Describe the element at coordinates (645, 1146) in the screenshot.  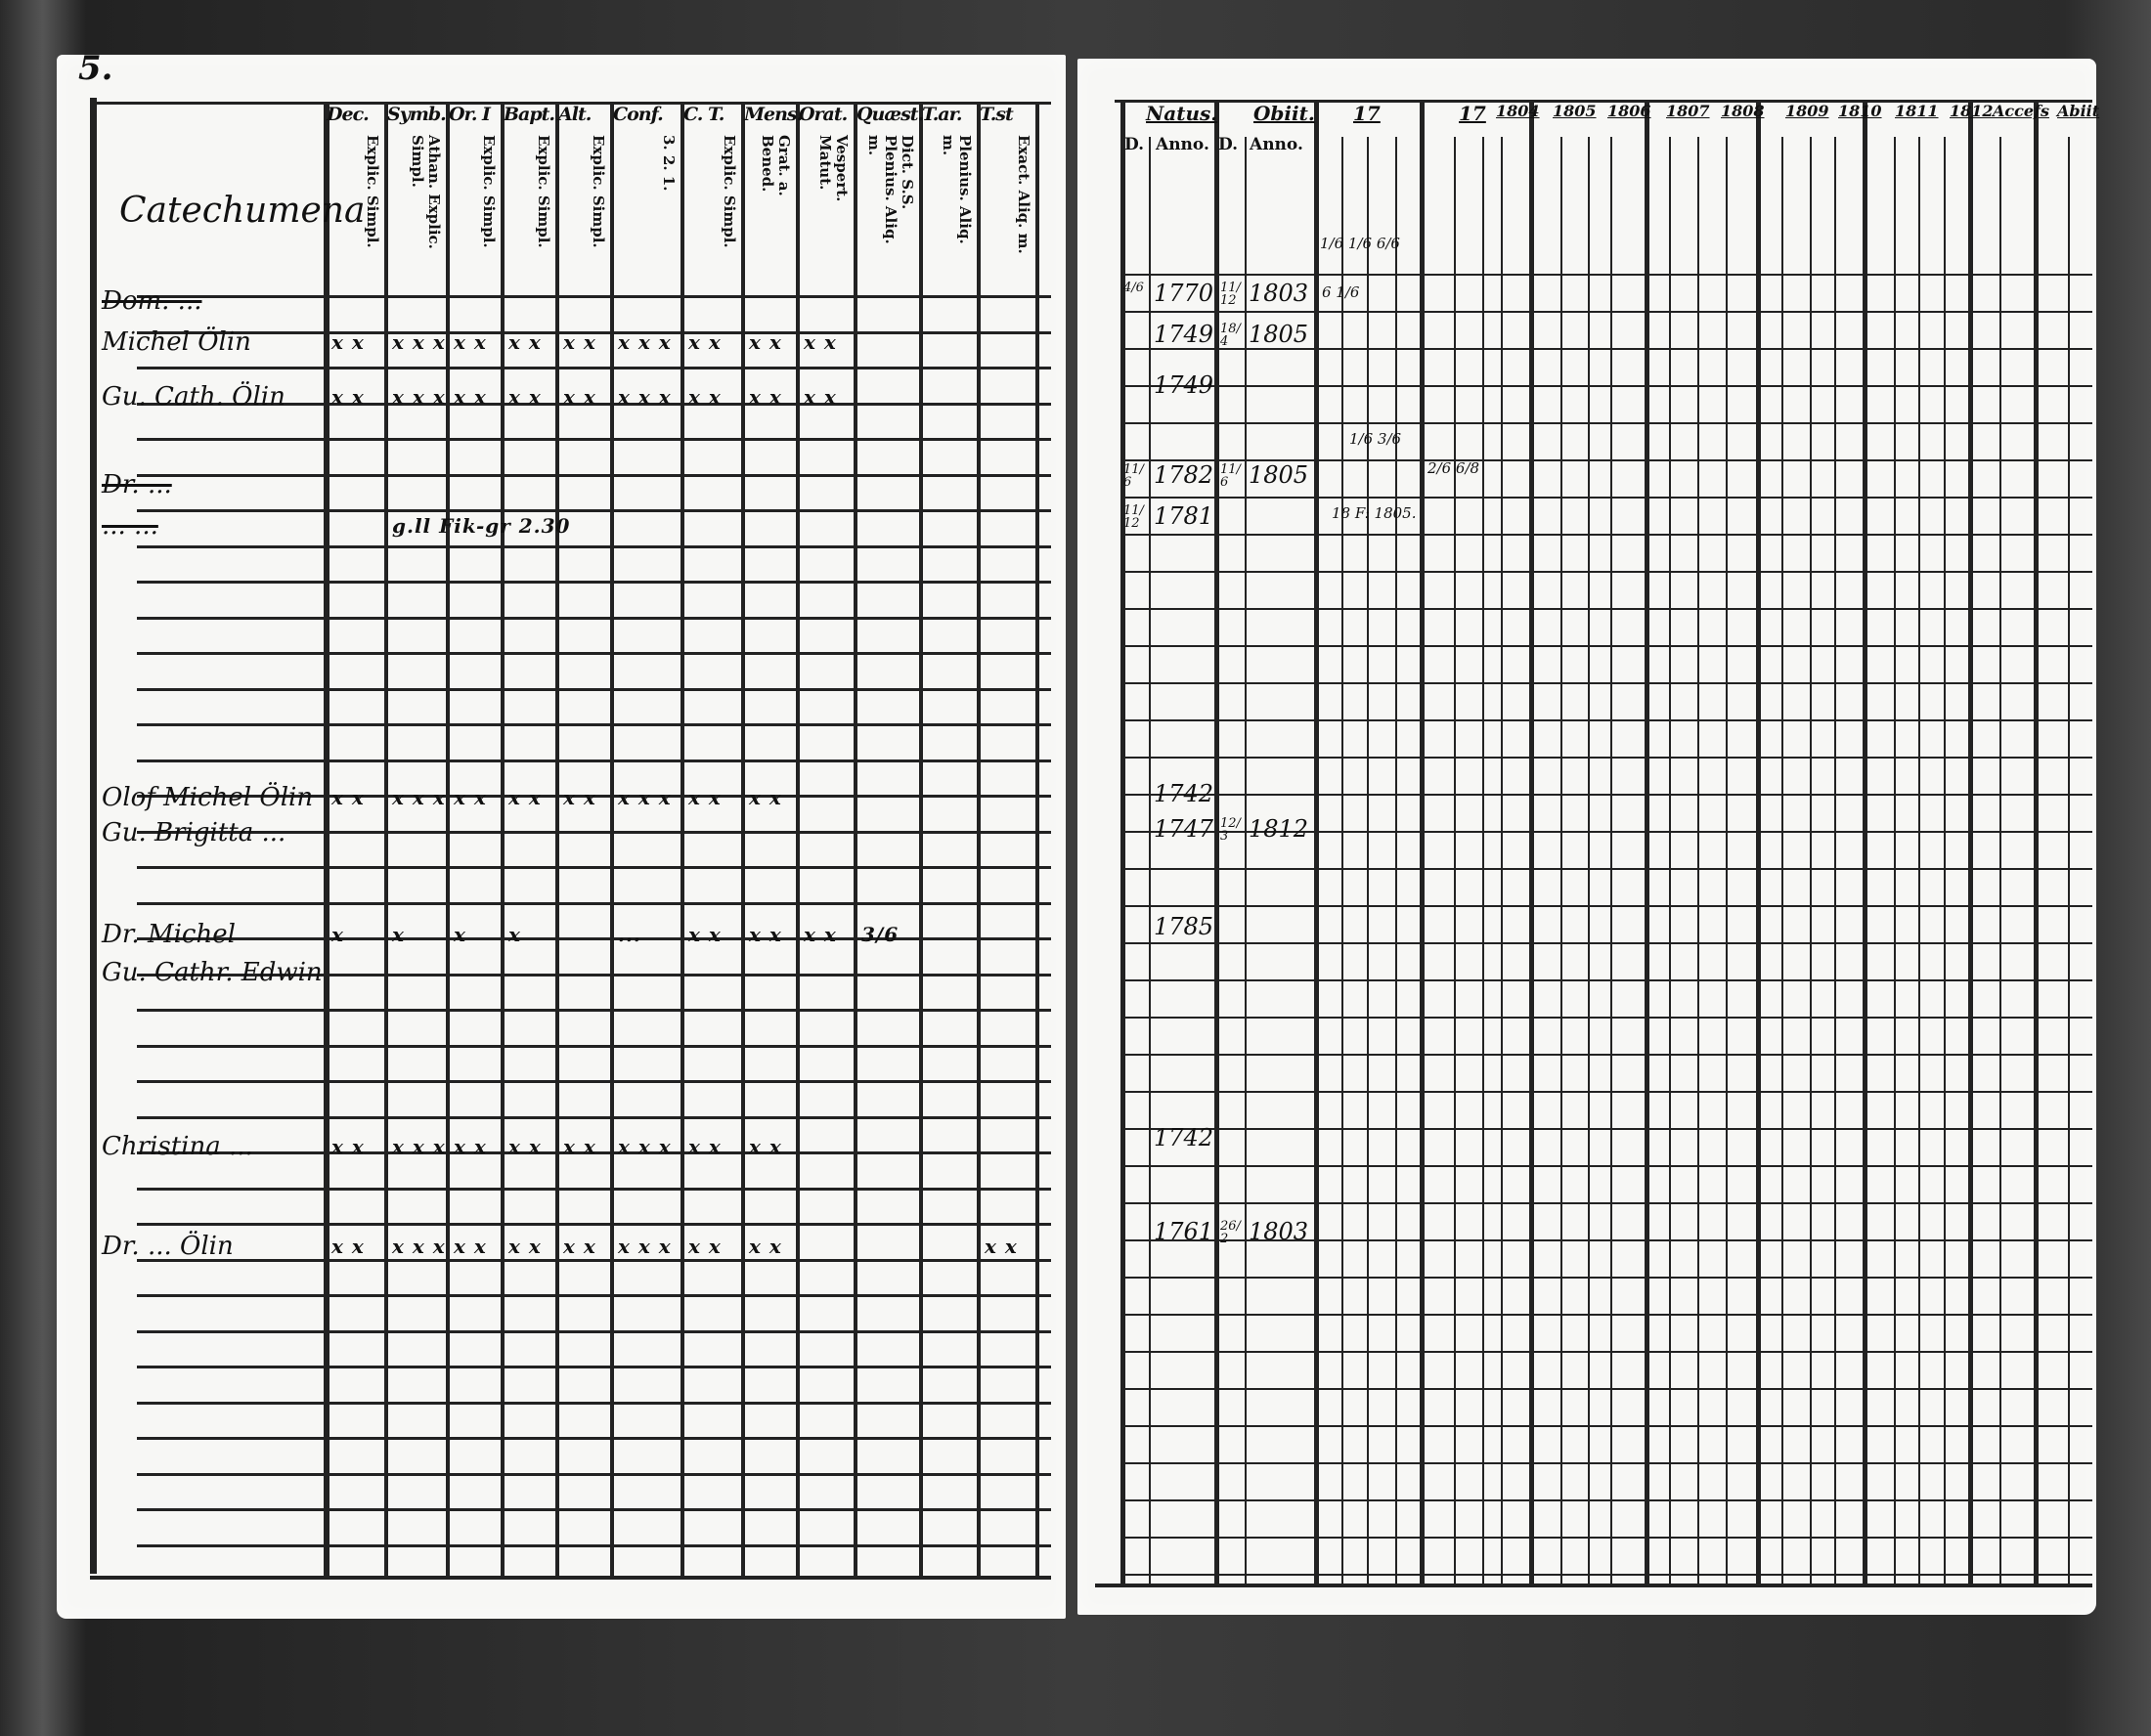
I see `catechism-mark: x x x` at that location.